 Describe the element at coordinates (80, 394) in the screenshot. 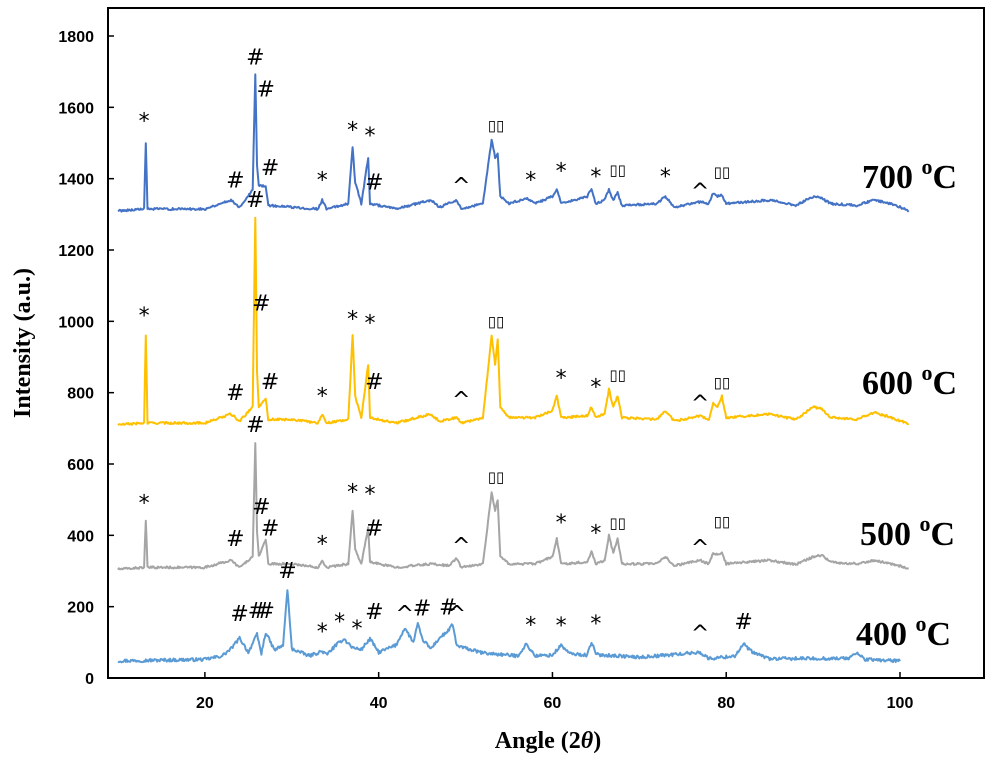

I see `y-tick-label: 800` at that location.